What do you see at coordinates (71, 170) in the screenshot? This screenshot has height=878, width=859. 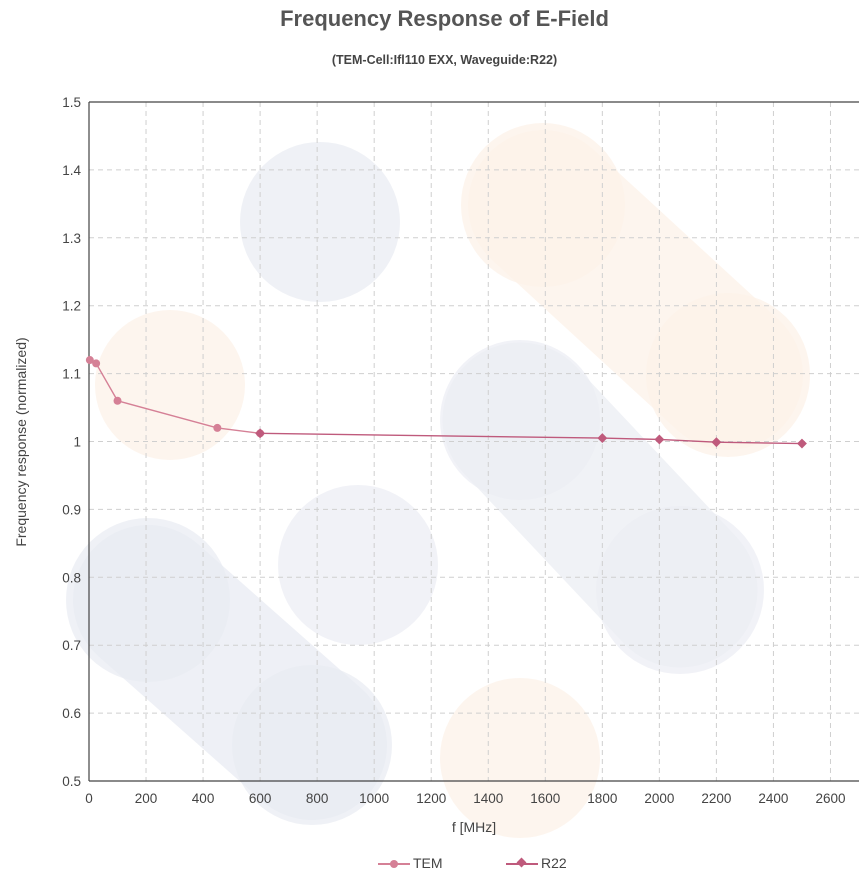 I see `y-tick-label: 1.4` at bounding box center [71, 170].